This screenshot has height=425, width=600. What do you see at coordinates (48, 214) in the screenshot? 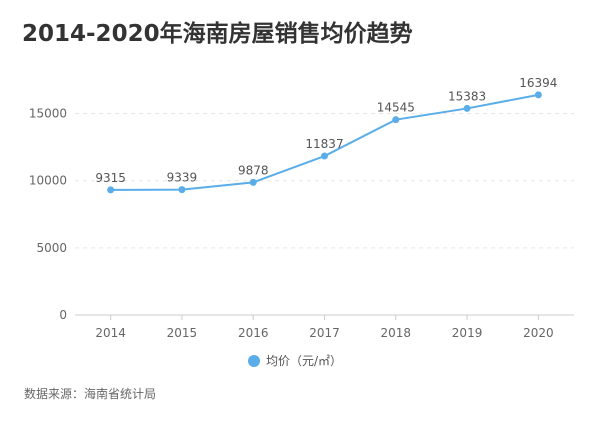
I see `y-axis-ticks: 0 5000 10000 15000` at bounding box center [48, 214].